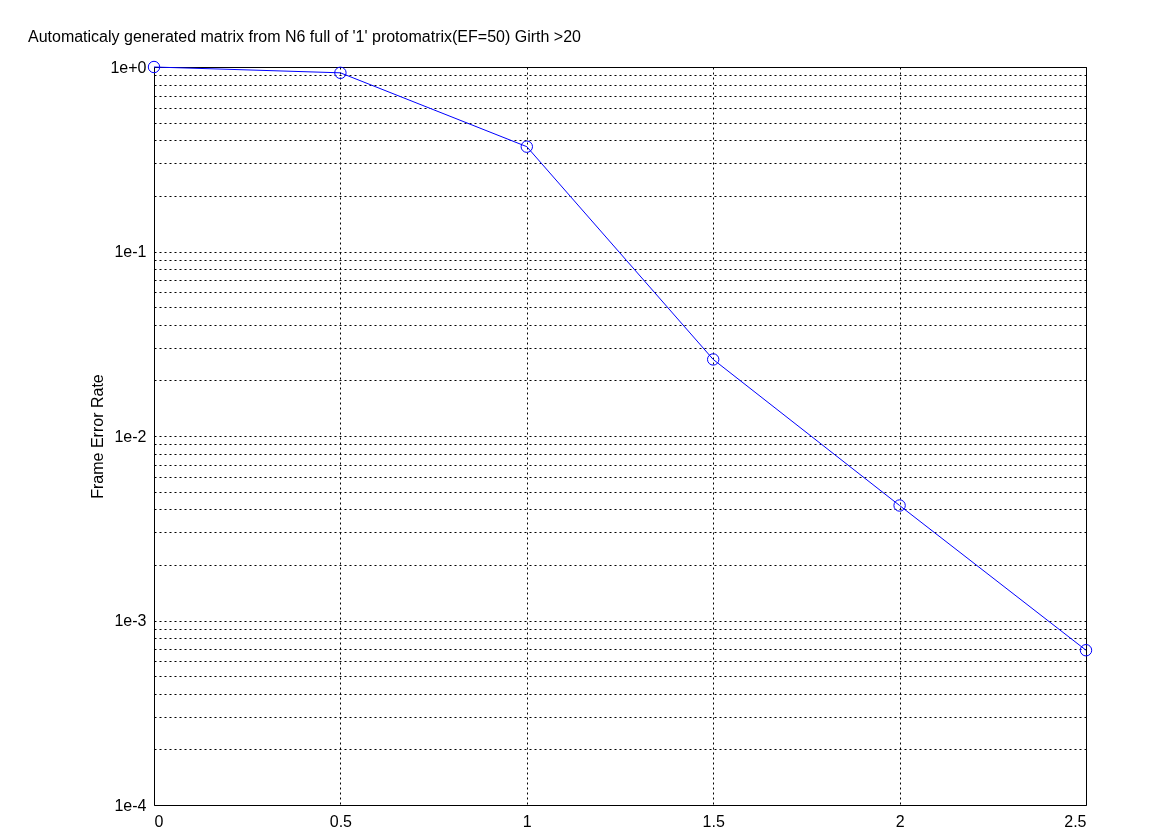 The height and width of the screenshot is (835, 1175). Describe the element at coordinates (98, 436) in the screenshot. I see `y-axis-title: Frame Error Rate` at that location.